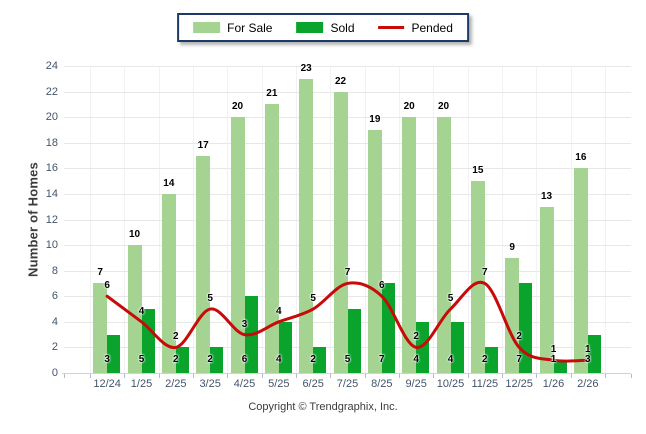 This screenshot has width=646, height=434. I want to click on y-tick-label: 6, so click(54, 296).